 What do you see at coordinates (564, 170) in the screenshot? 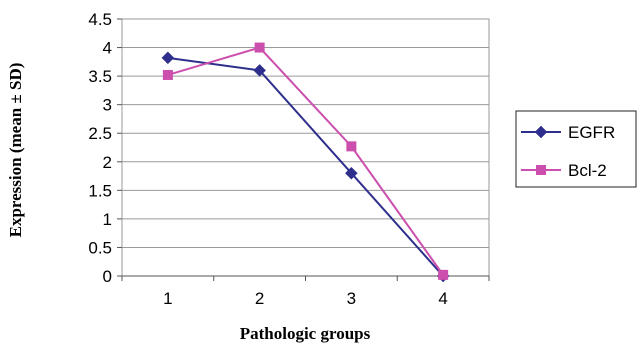
I see `legend-item-bcl-2: Bcl-2` at bounding box center [564, 170].